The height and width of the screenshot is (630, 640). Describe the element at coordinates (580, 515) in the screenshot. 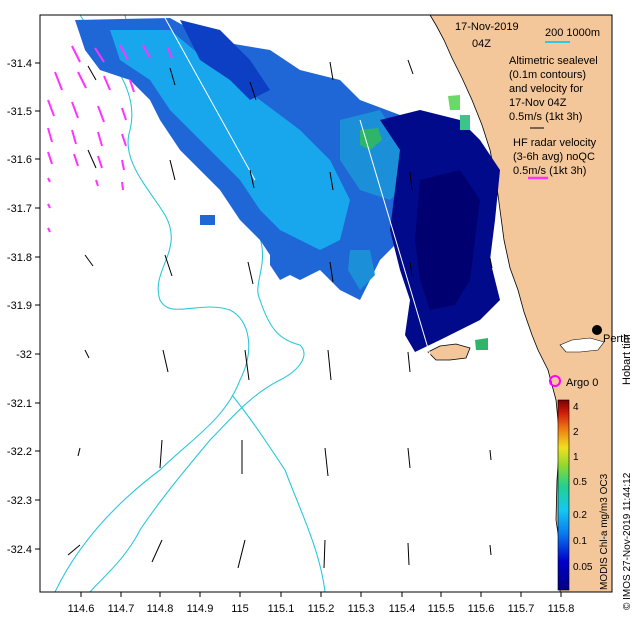

I see `svg-text: 0.2` at that location.